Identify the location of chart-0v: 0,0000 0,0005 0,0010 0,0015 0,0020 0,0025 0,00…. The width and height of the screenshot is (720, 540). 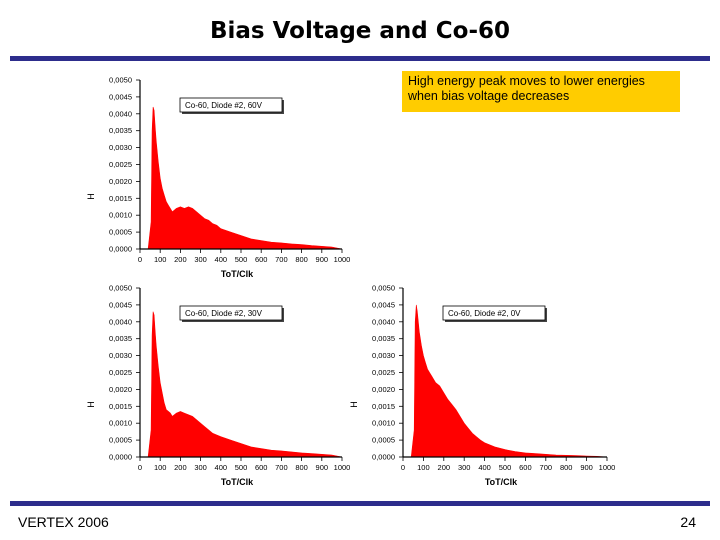
(482, 386).